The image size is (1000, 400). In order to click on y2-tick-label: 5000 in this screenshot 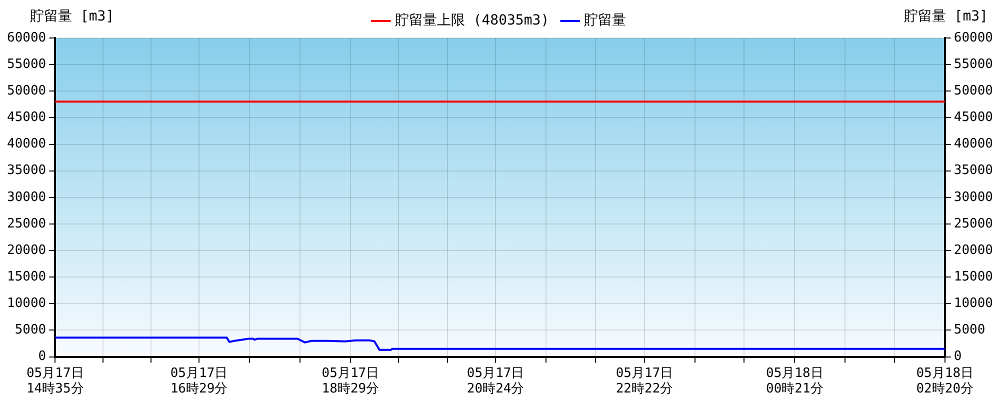, I will do `click(970, 330)`.